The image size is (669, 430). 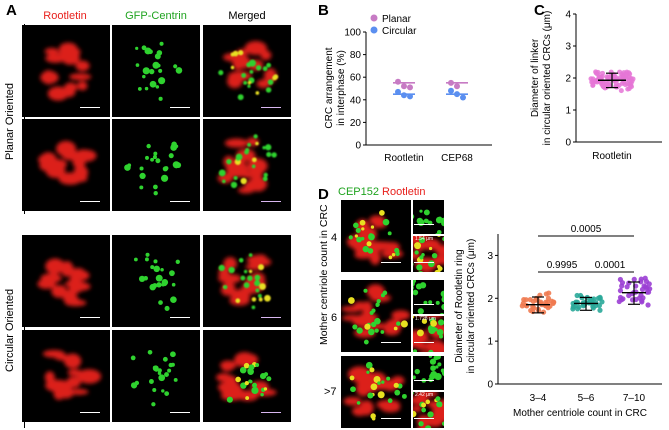 I want to click on legend-label: Planar, so click(x=397, y=19).